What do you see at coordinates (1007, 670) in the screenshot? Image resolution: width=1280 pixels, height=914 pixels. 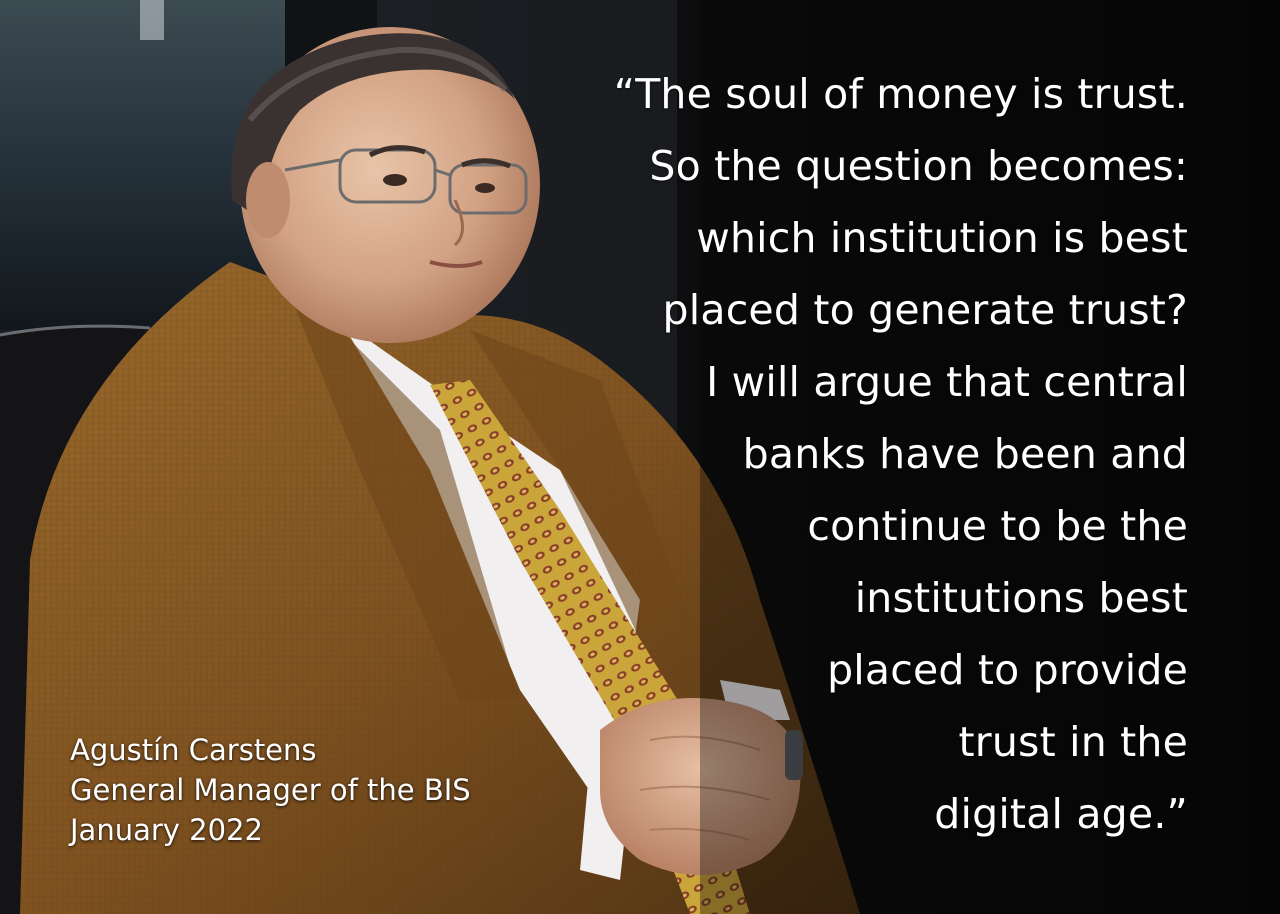 I see `quote-line: placed to provide` at bounding box center [1007, 670].